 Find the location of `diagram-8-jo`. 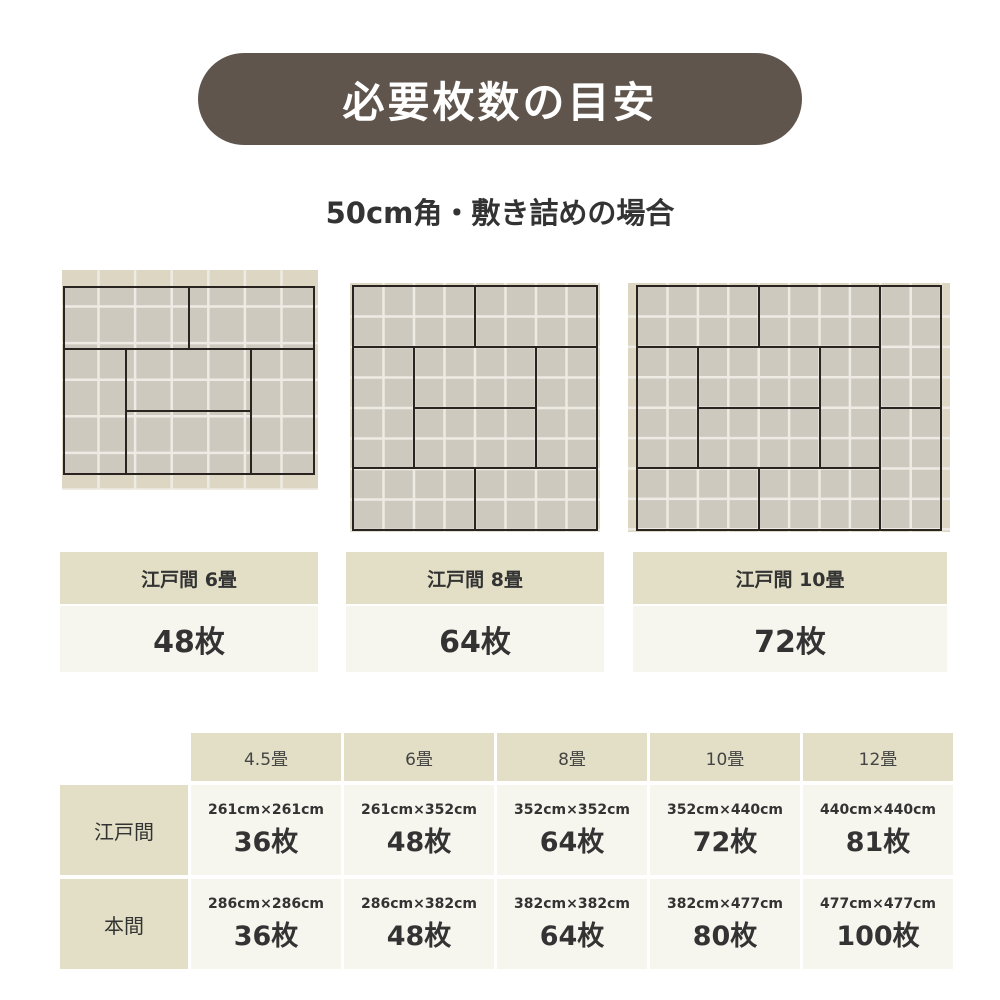

diagram-8-jo is located at coordinates (475, 407).